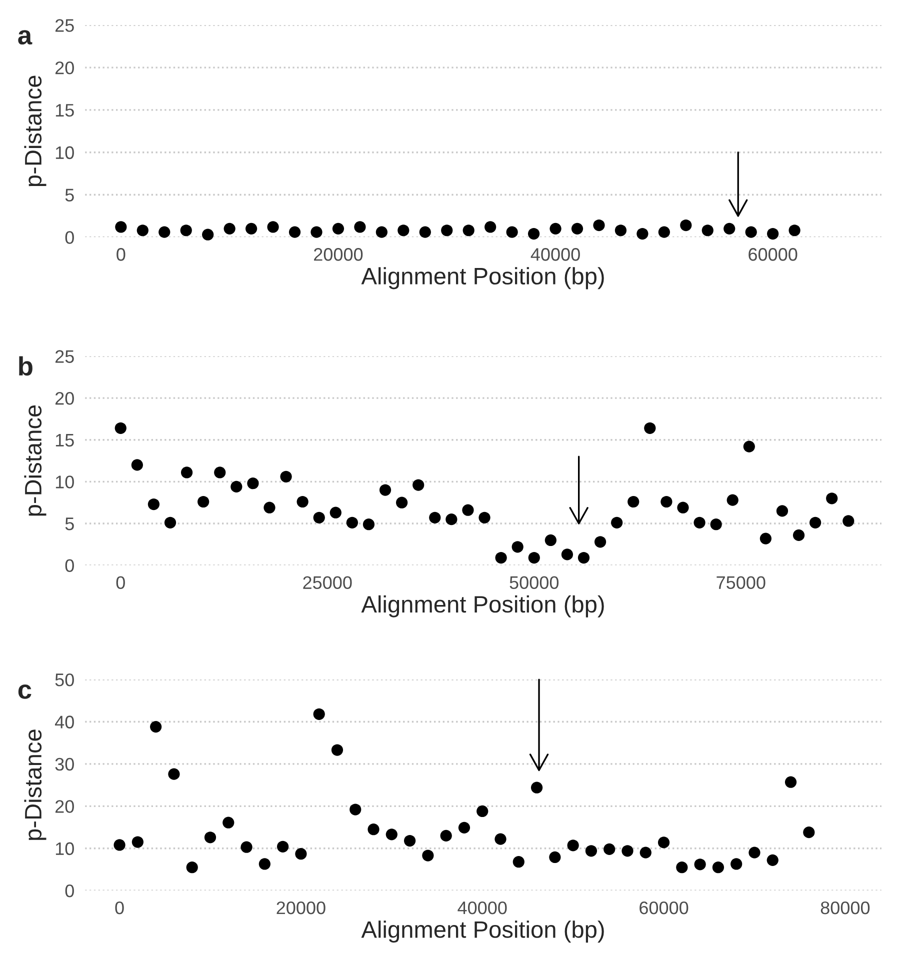  What do you see at coordinates (773, 254) in the screenshot?
I see `x-tick-label: 60000` at bounding box center [773, 254].